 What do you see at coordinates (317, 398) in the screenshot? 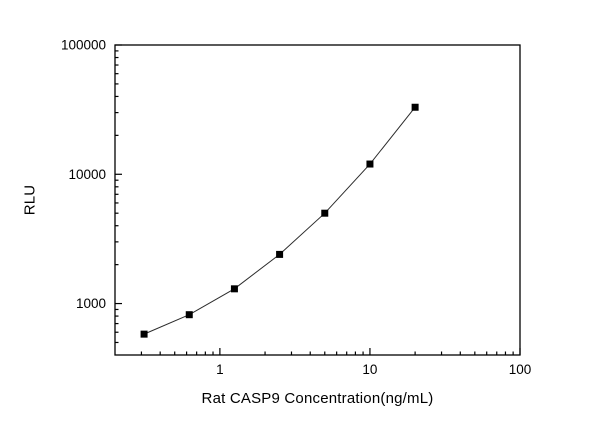
I see `x-axis-title: Rat CASP9 Concentration(ng/mL)` at bounding box center [317, 398].